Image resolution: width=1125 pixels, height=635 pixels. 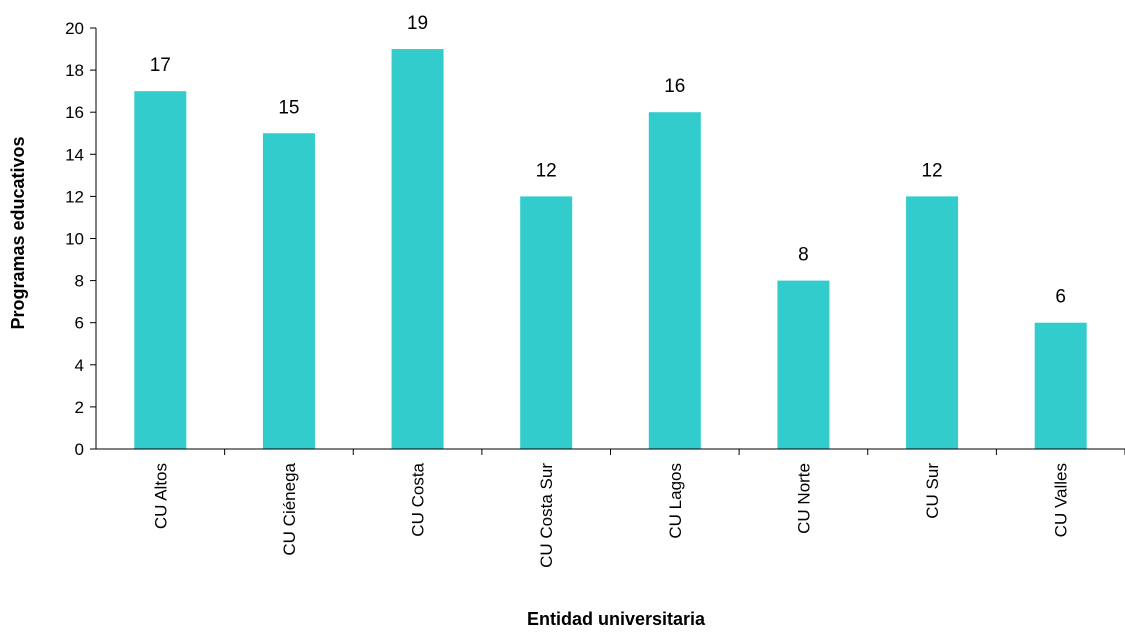 I want to click on y-axis-title: Programas educativos, so click(x=18, y=232).